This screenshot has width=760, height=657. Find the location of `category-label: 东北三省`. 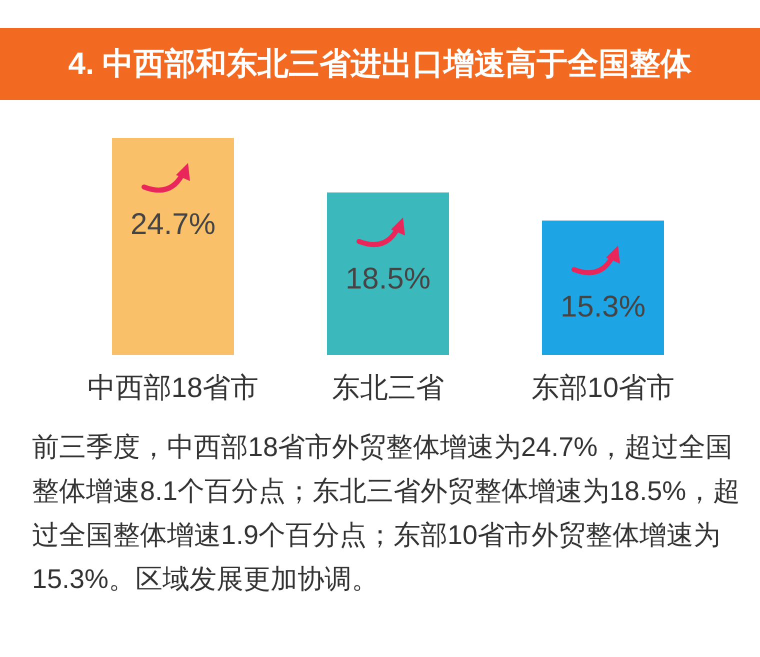

category-label: 东北三省 is located at coordinates (388, 387).